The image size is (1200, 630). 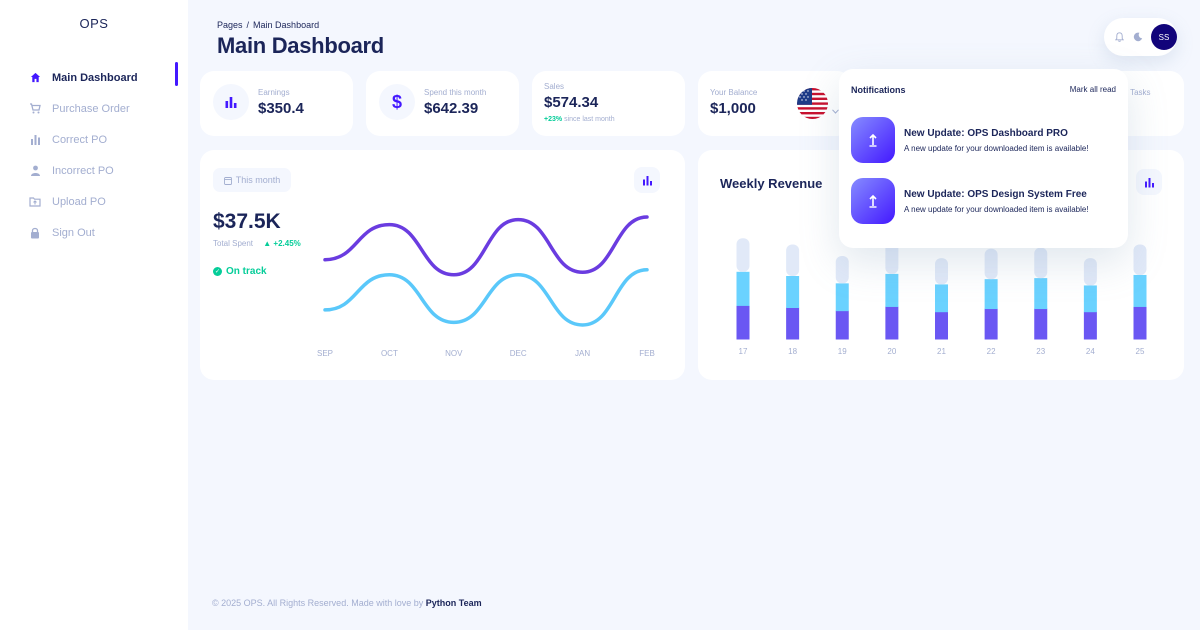 I want to click on sidebar-item-label: Sign Out, so click(x=73, y=232).